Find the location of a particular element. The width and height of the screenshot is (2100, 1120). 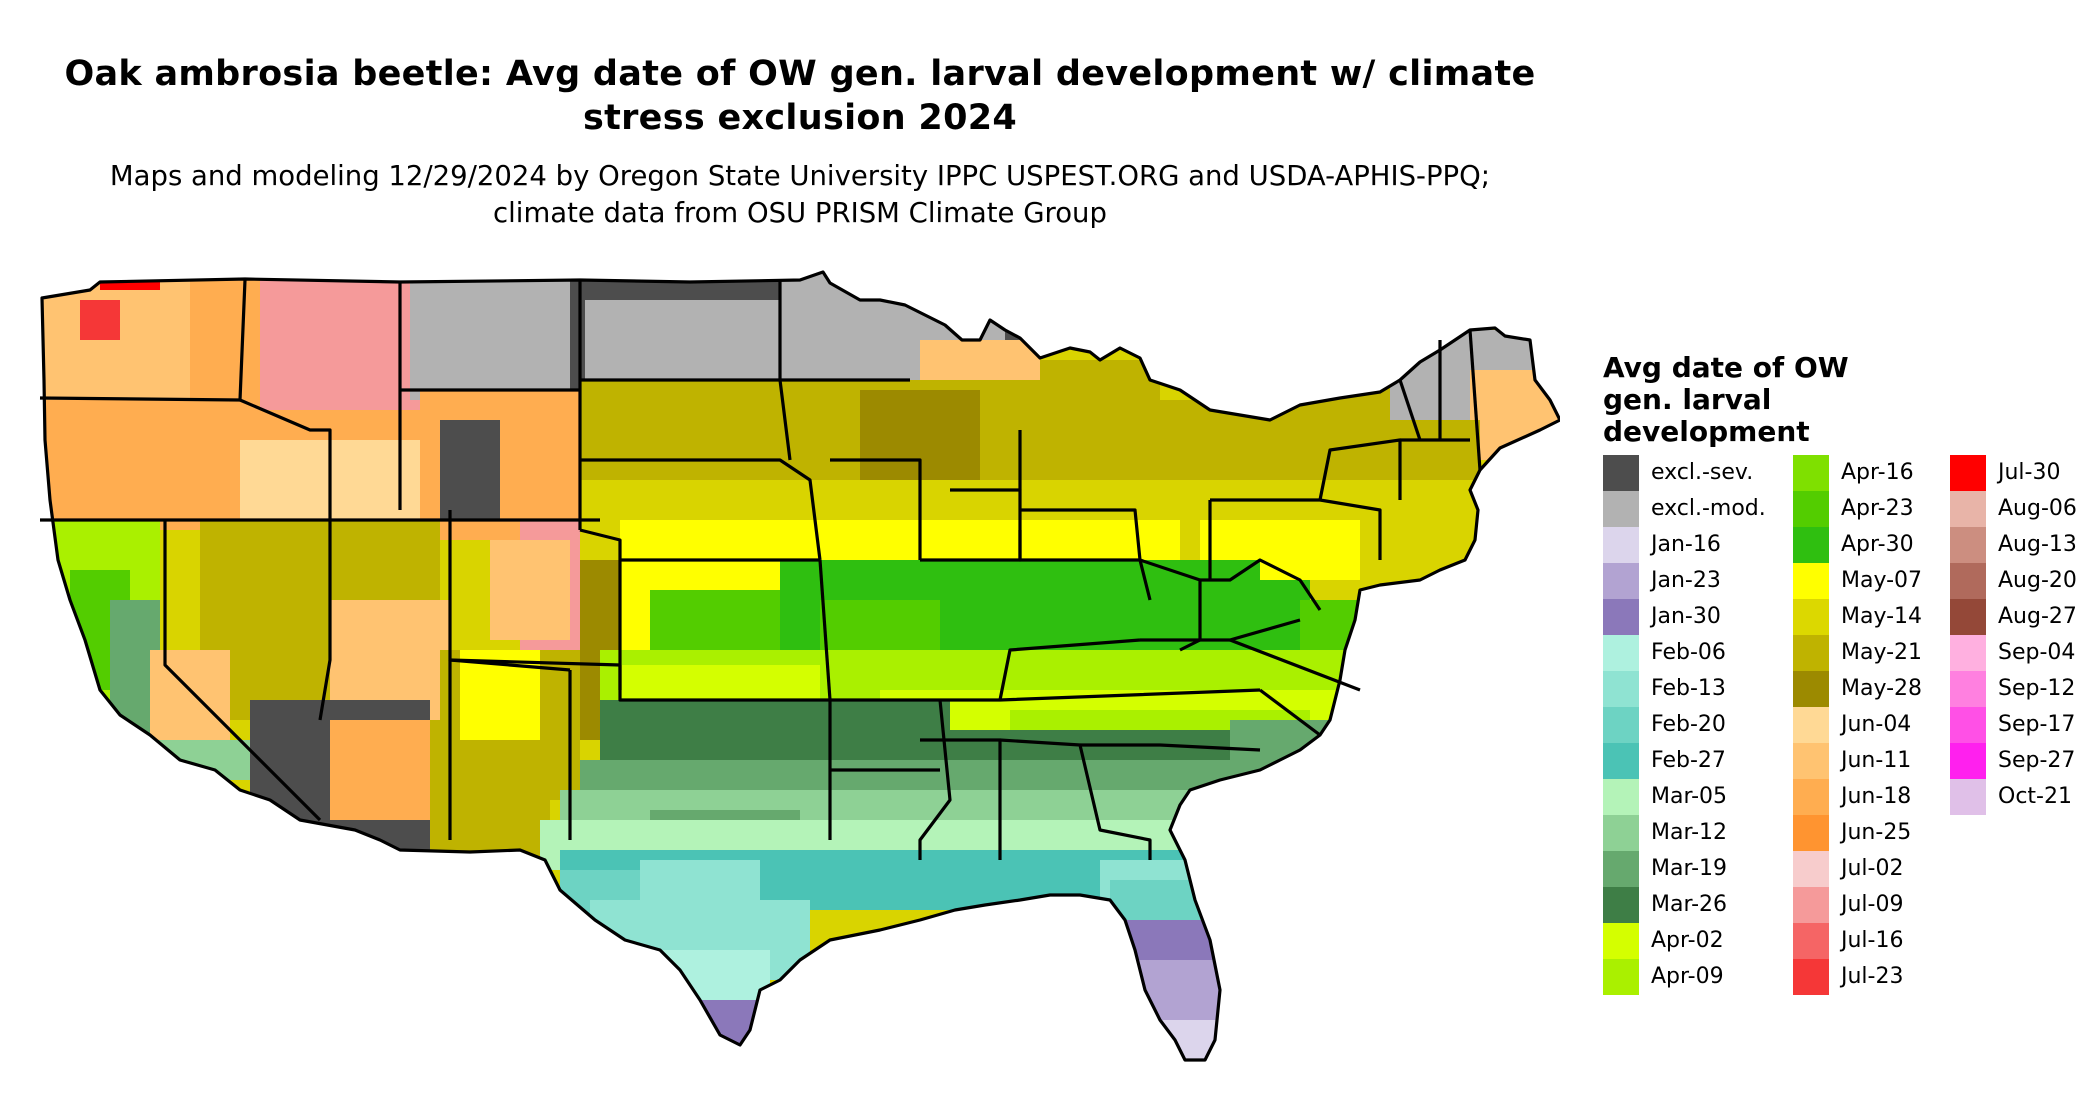

legend-label: Jun-18 is located at coordinates (1876, 796).